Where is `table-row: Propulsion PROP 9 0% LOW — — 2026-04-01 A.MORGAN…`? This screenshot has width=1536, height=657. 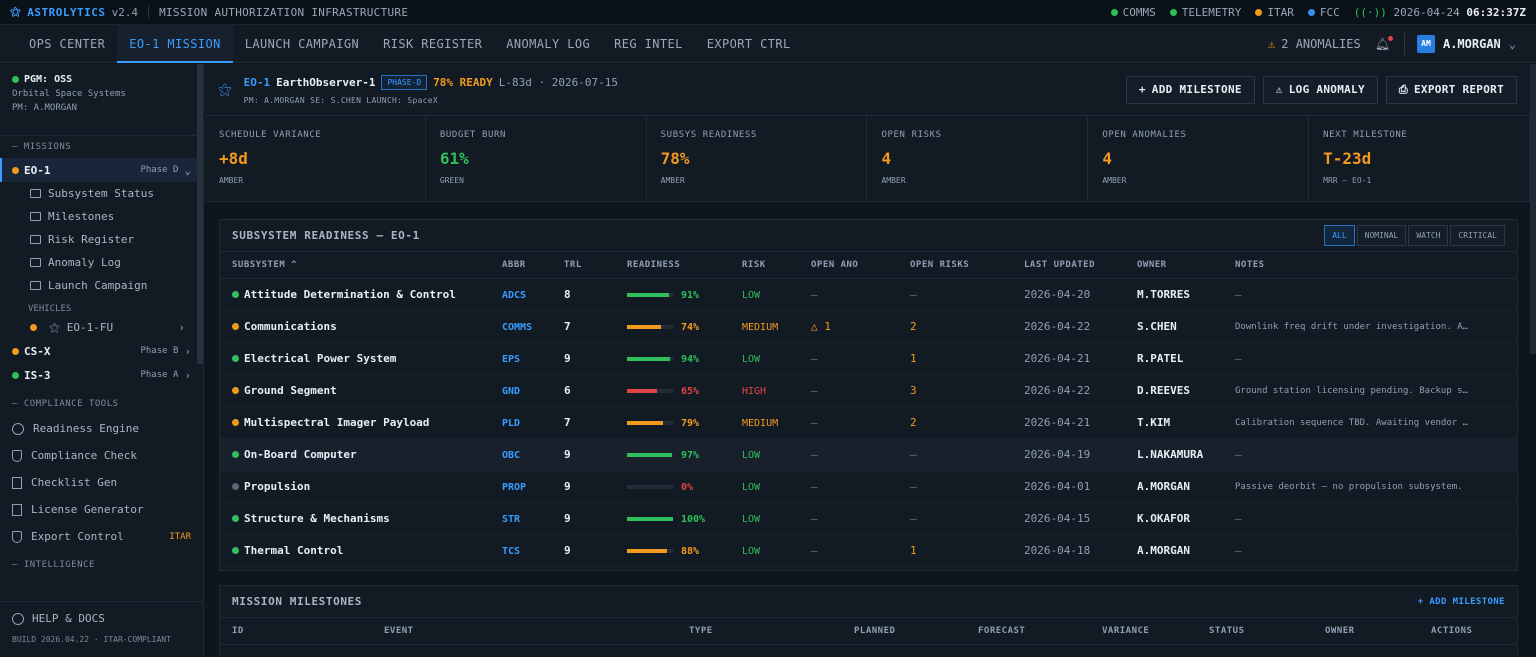 table-row: Propulsion PROP 9 0% LOW — — 2026-04-01 A.MORGAN… is located at coordinates (868, 486).